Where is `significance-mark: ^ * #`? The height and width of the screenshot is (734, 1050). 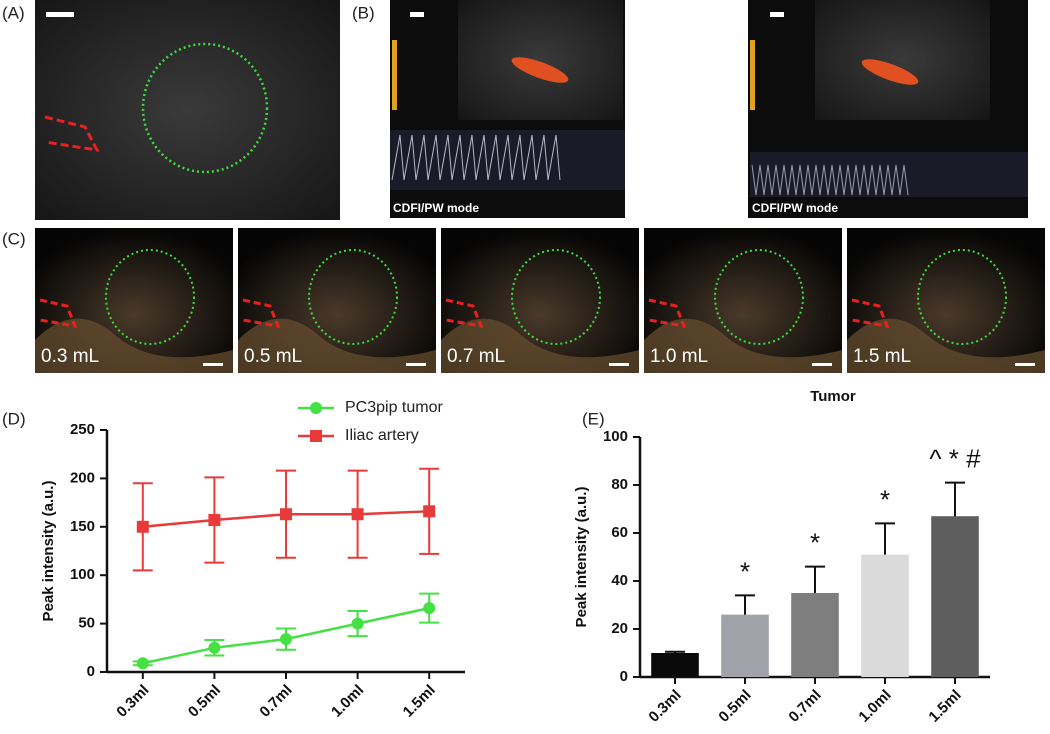 significance-mark: ^ * # is located at coordinates (955, 458).